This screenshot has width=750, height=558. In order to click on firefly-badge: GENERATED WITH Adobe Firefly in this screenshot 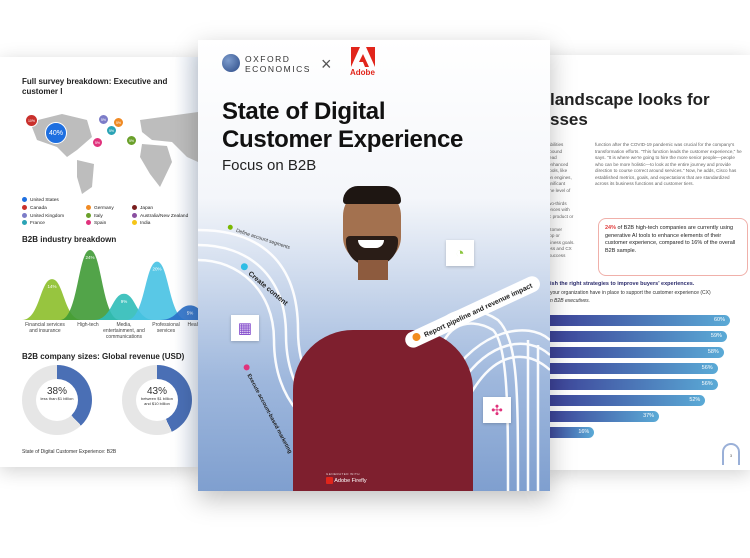, I will do `click(346, 478)`.